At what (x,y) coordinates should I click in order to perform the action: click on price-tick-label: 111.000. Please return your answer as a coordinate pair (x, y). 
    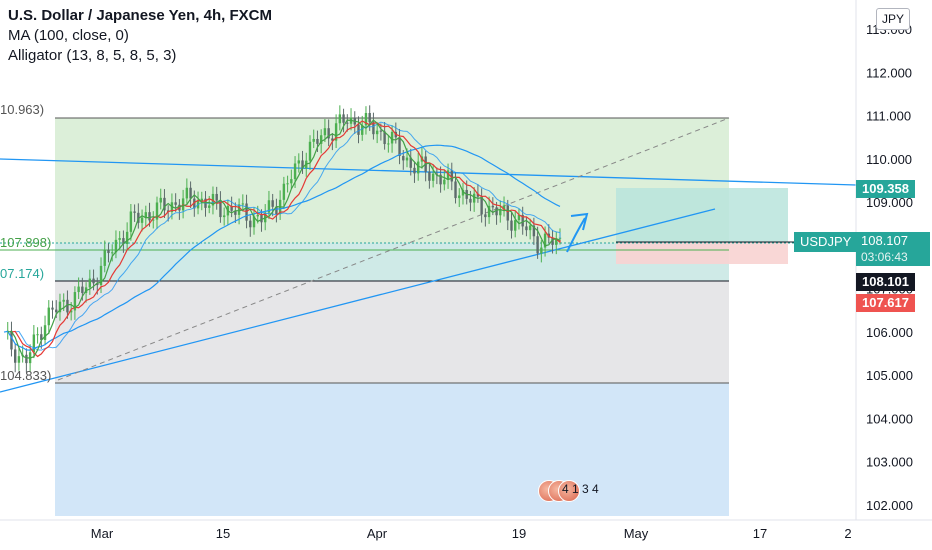
    Looking at the image, I should click on (888, 116).